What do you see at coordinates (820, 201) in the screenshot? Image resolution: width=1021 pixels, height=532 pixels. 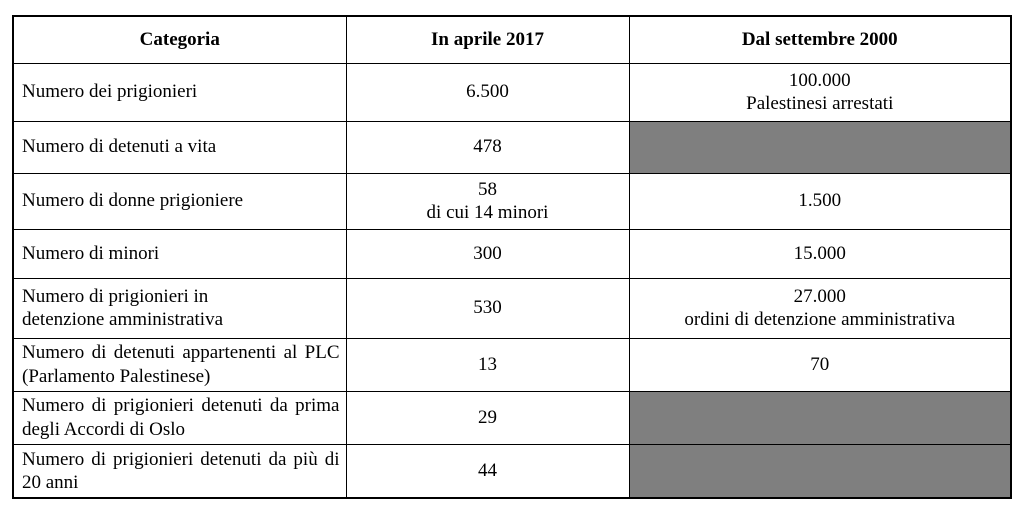 I see `cell-settembre2000: 1.500` at bounding box center [820, 201].